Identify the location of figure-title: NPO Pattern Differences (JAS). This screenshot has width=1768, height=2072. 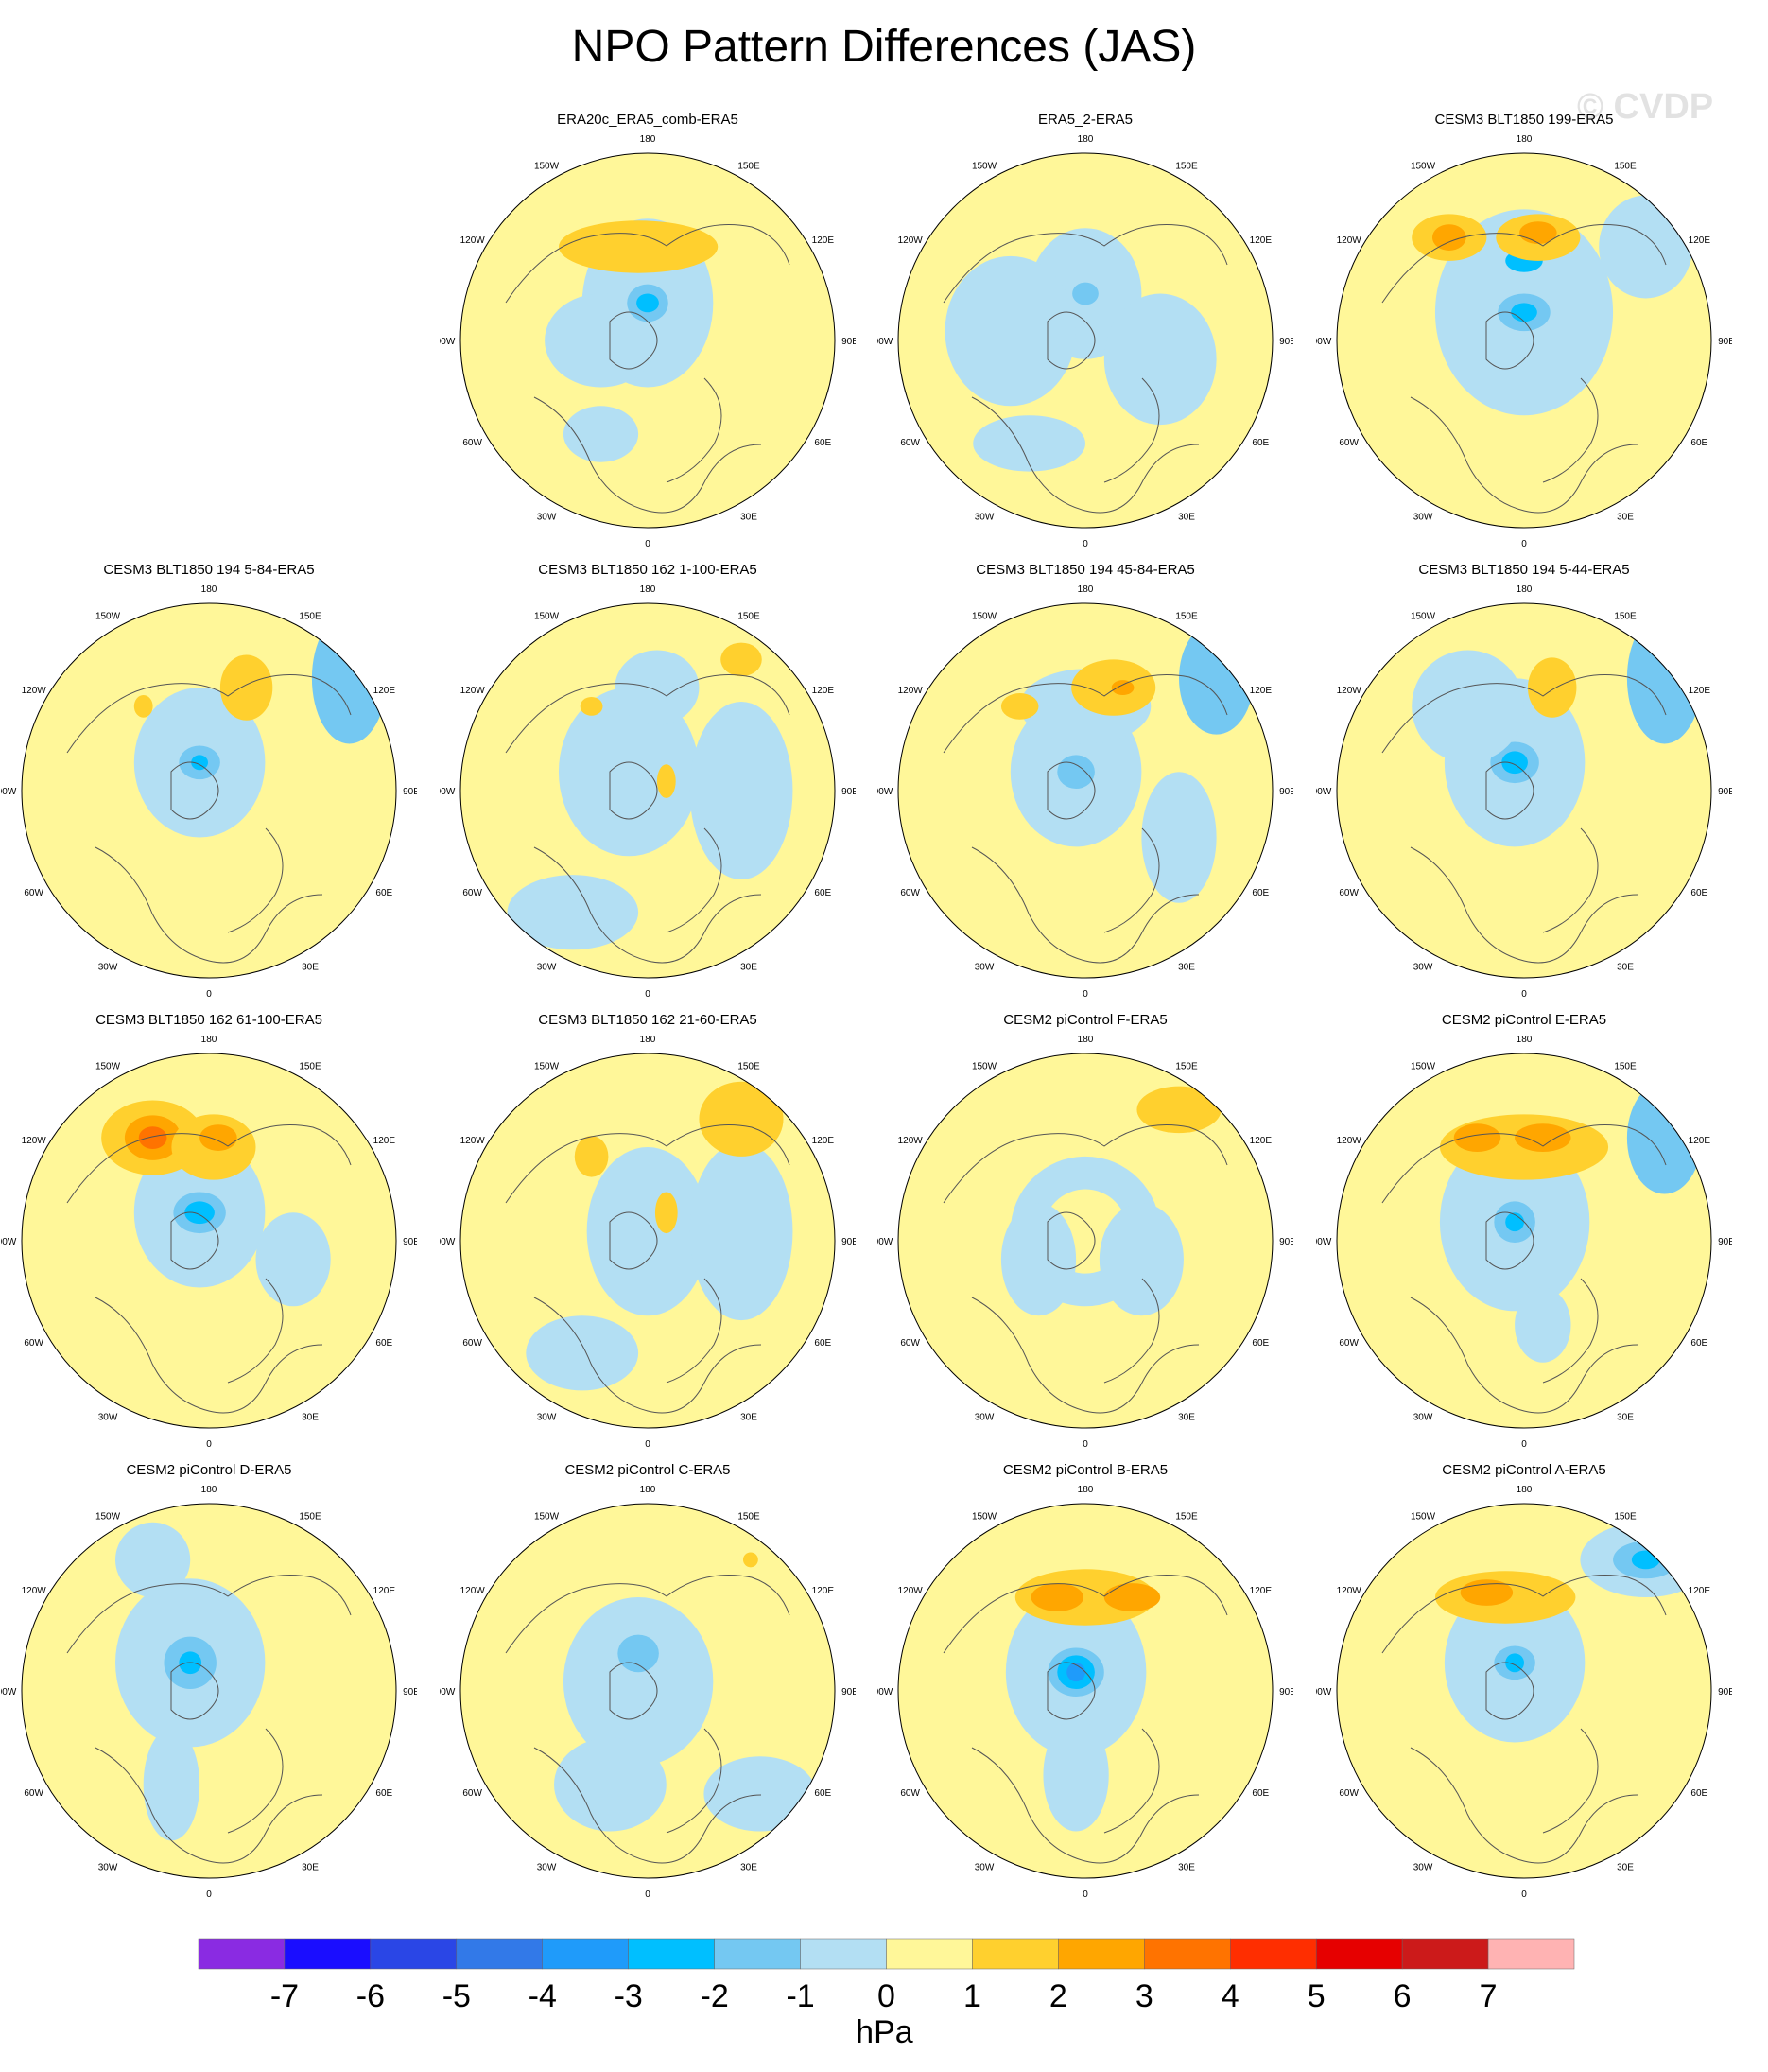
(884, 47).